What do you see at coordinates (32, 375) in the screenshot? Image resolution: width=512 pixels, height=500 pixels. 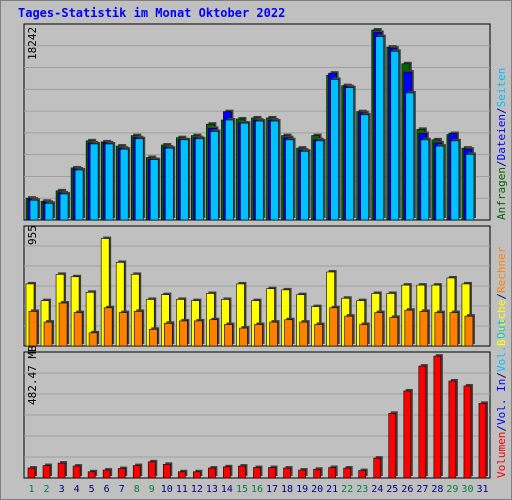 I see `y-max-label-bot: 482.47 MB` at bounding box center [32, 375].